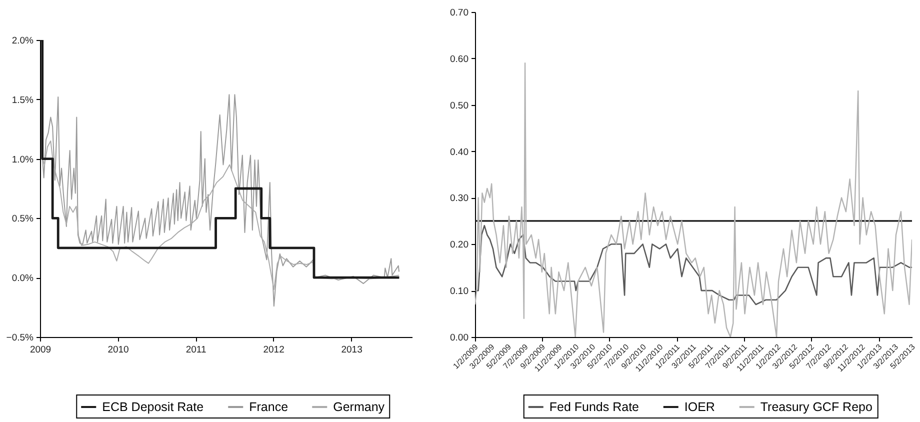  What do you see at coordinates (459, 292) in the screenshot?
I see `y-tick-label: 0.10` at bounding box center [459, 292].